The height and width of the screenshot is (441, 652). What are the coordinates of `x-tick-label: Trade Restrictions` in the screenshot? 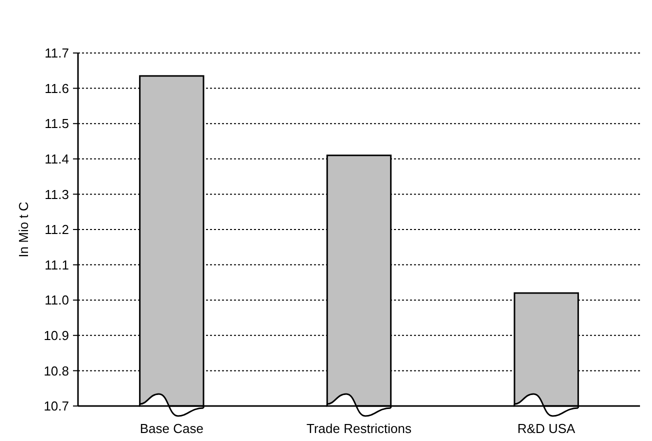 It's located at (359, 428).